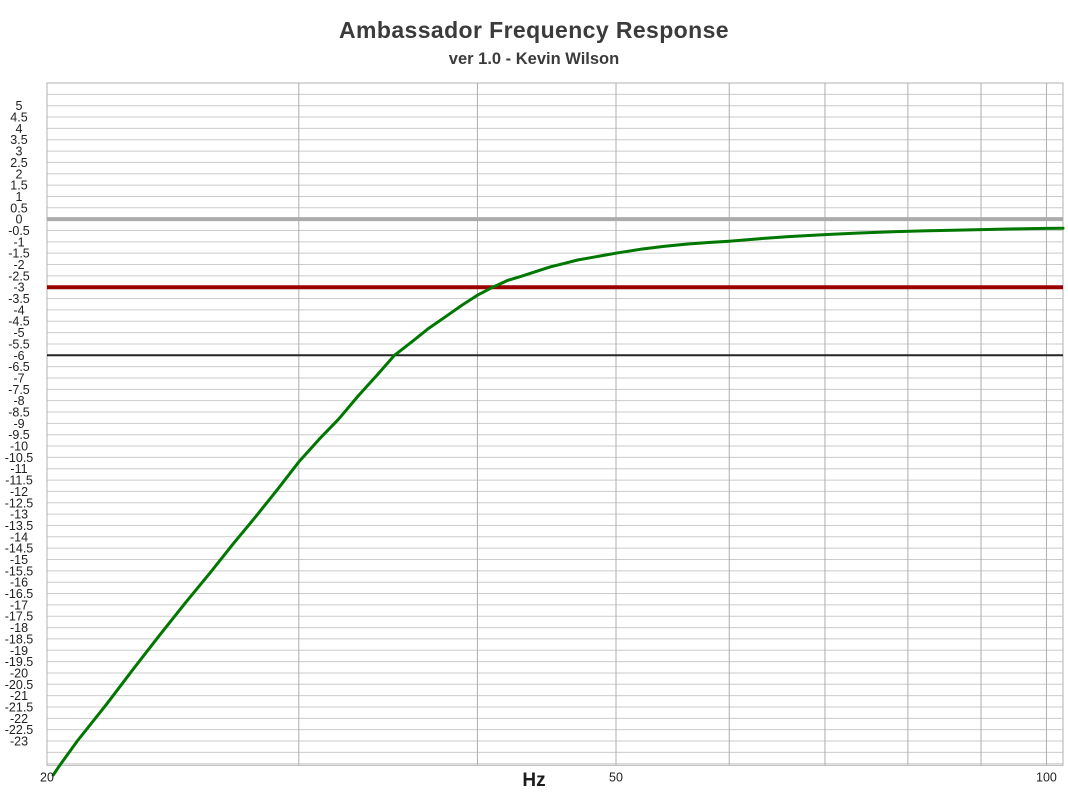  Describe the element at coordinates (19, 231) in the screenshot. I see `y-tick-label: -0.5` at that location.